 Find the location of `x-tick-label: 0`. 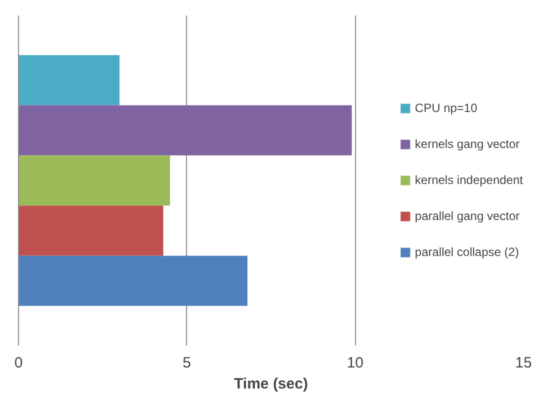

x-tick-label: 0 is located at coordinates (18, 363).